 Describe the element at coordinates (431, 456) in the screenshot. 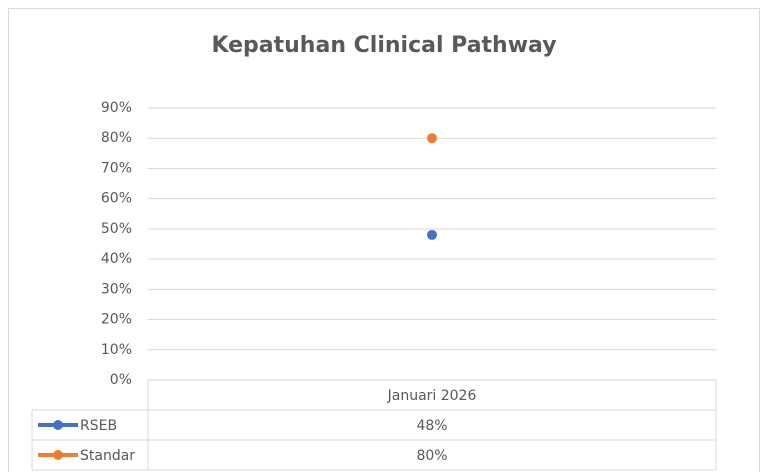

I see `table-value: 80%` at that location.